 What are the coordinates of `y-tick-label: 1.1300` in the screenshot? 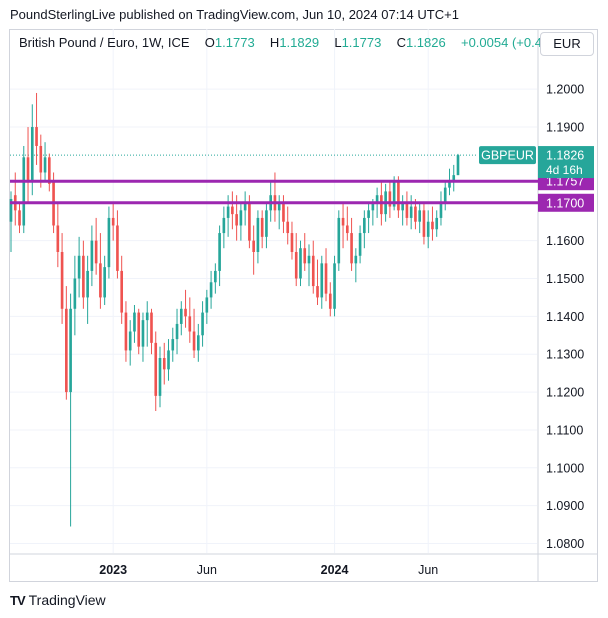 It's located at (565, 355).